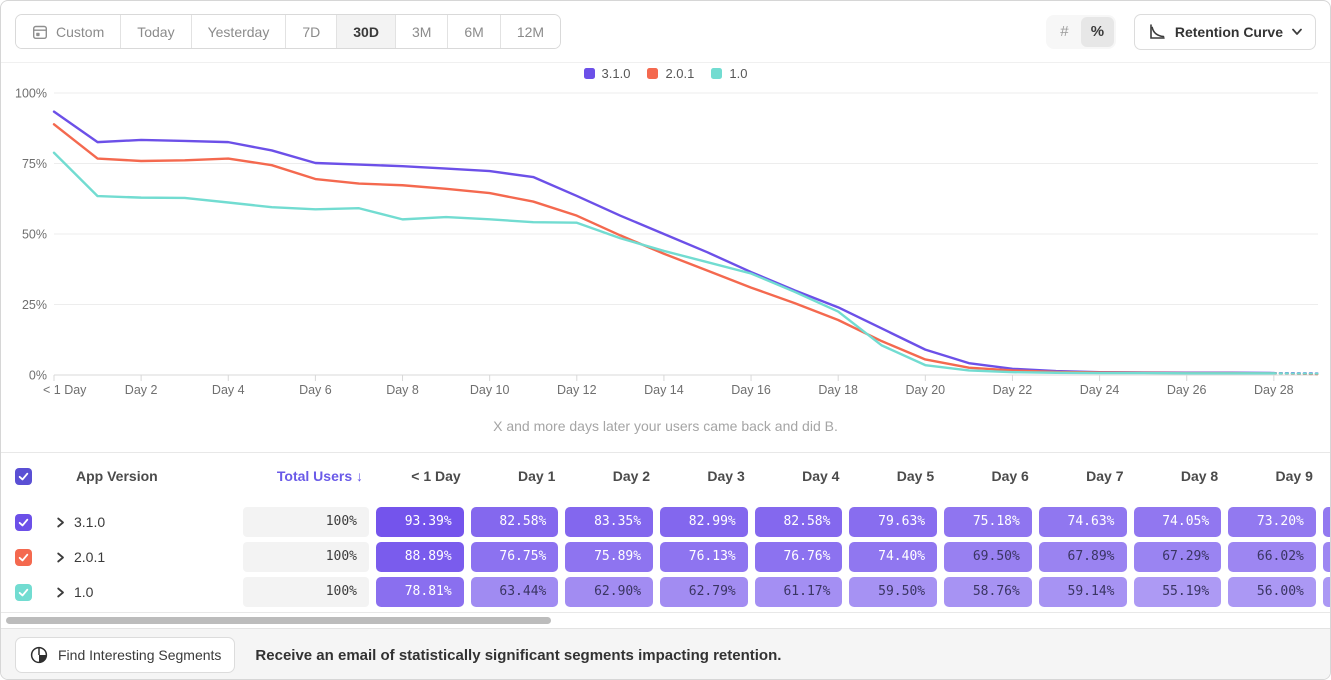 The image size is (1331, 680). I want to click on legend-label: 2.0.1, so click(680, 73).